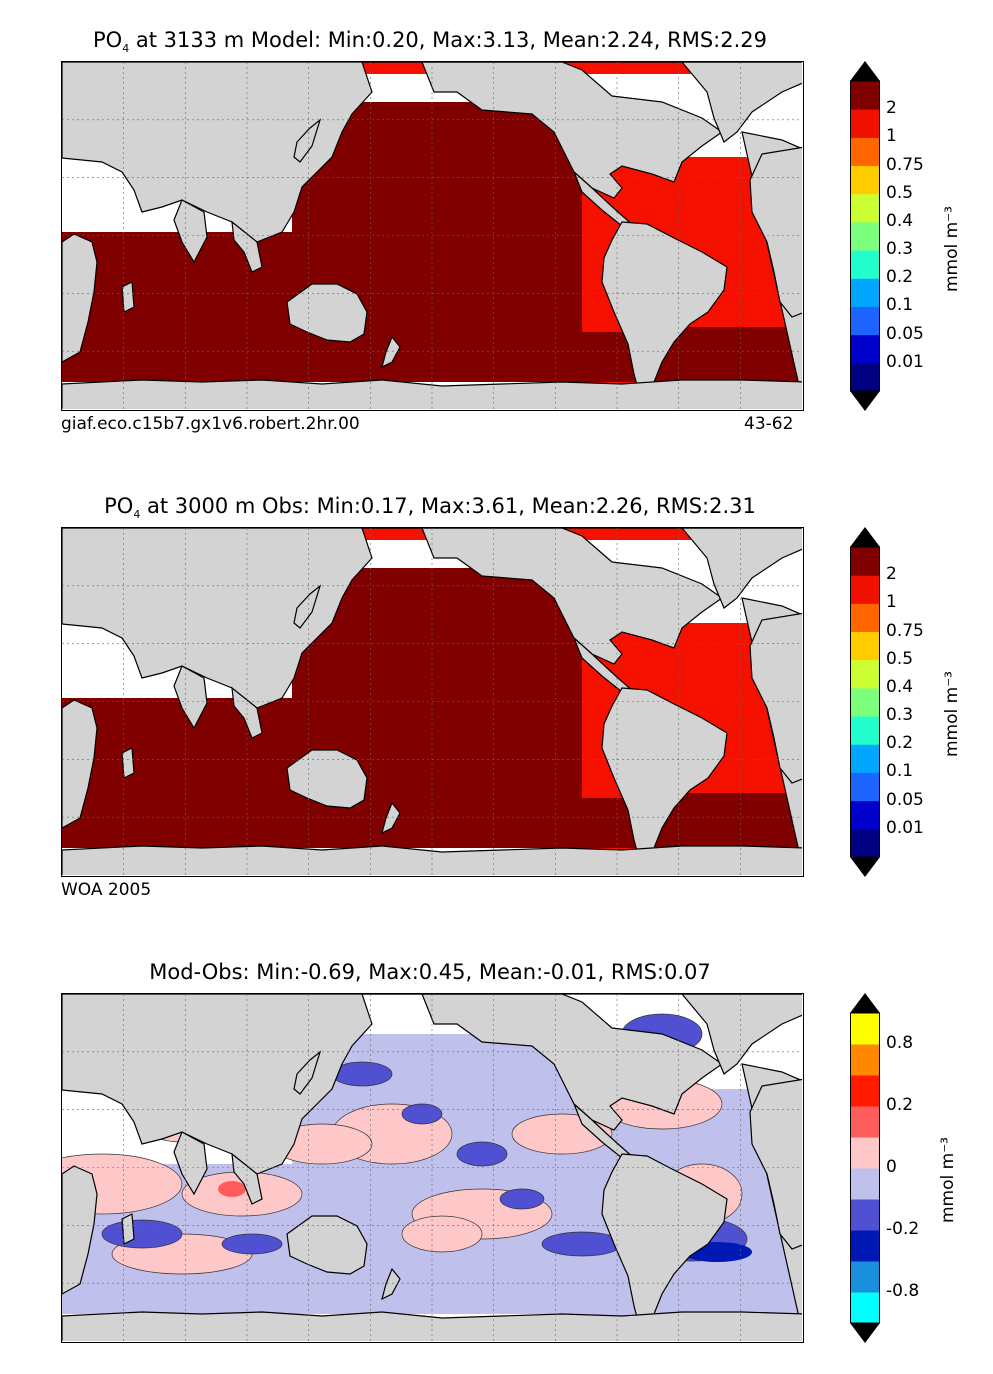  I want to click on colorbar-tick-label: 0.75, so click(905, 164).